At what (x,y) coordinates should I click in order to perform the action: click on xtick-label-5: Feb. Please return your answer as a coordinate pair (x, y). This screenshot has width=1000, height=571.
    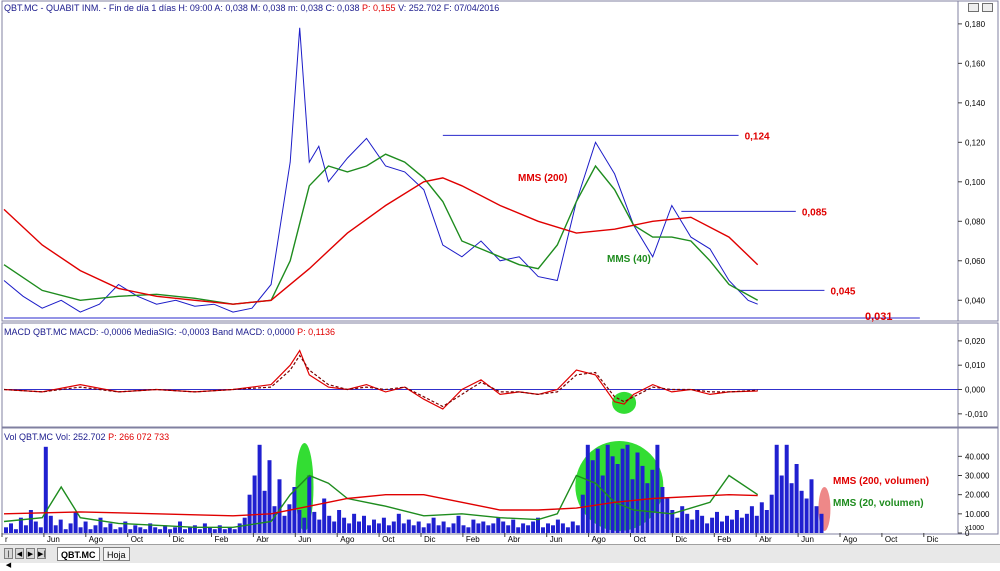
    Looking at the image, I should click on (222, 539).